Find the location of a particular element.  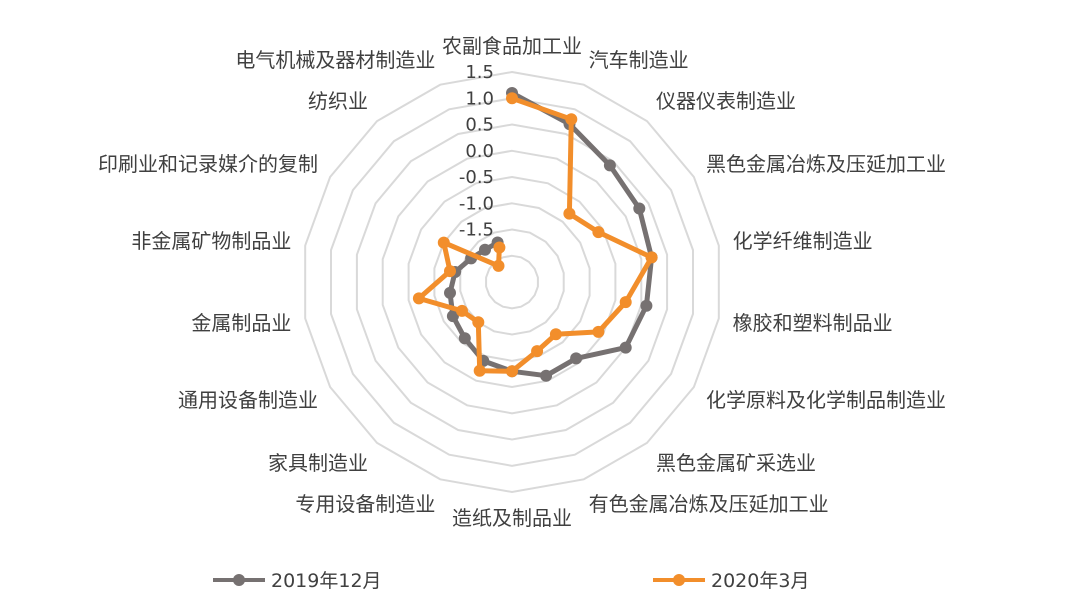

legend-label: 2020年3月 is located at coordinates (760, 581).